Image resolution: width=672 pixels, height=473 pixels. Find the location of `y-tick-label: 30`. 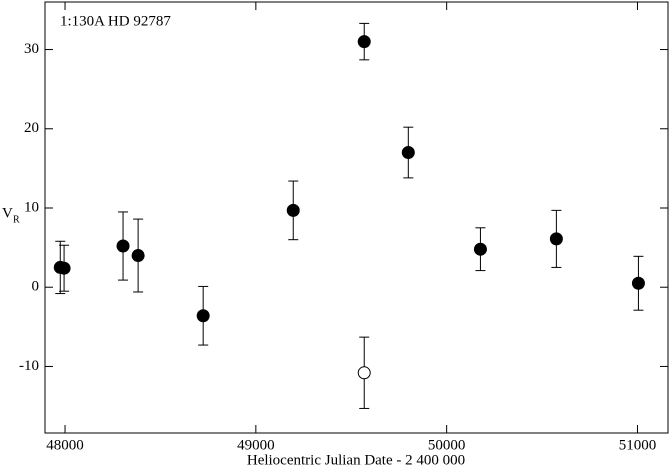

y-tick-label: 30 is located at coordinates (31, 49).